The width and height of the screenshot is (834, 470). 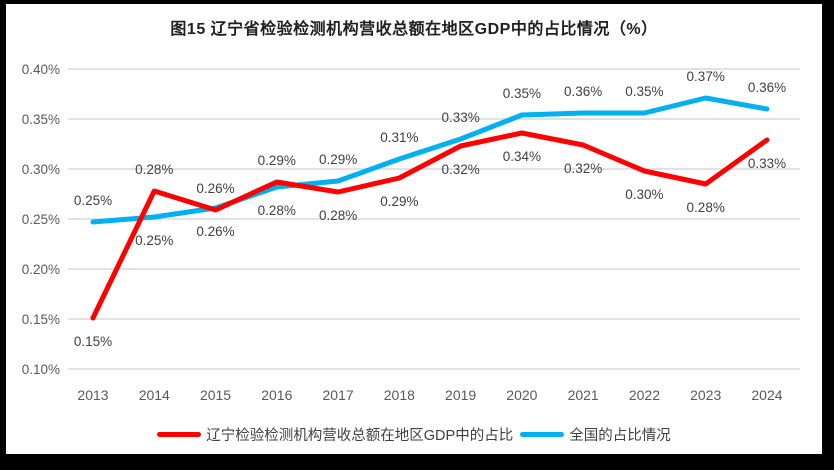 I want to click on x-axis-tick-label: 2015, so click(x=215, y=395).